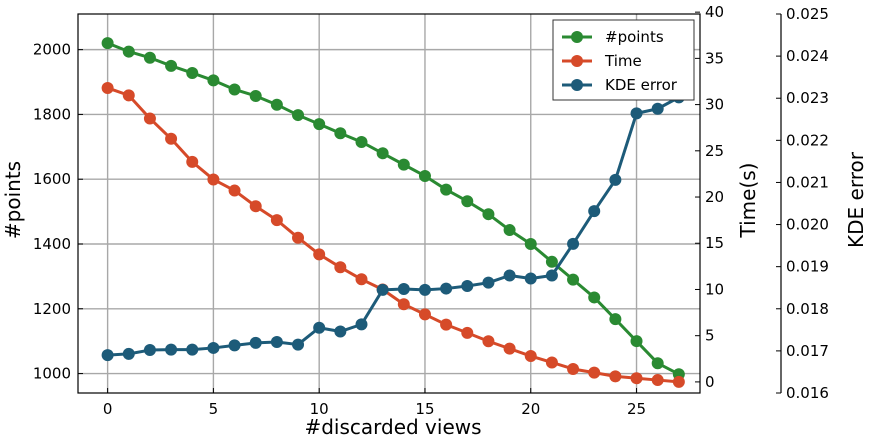  Describe the element at coordinates (636, 409) in the screenshot. I see `x-tick-label: 25` at that location.